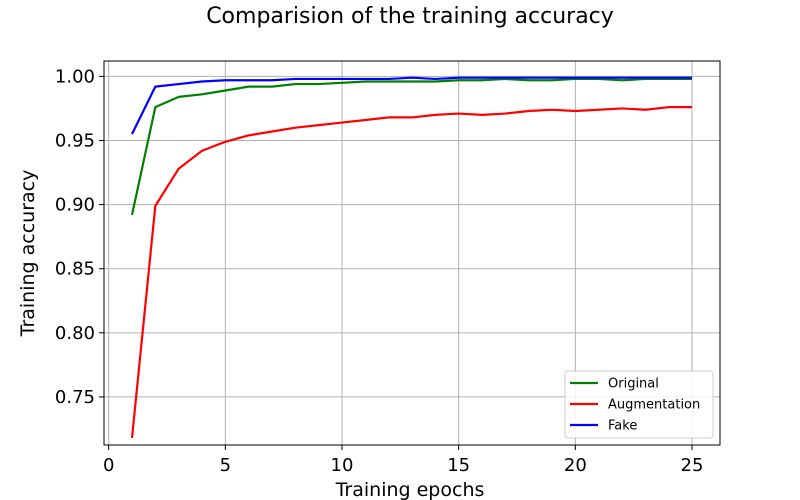 The width and height of the screenshot is (800, 500). Describe the element at coordinates (28, 254) in the screenshot. I see `y-axis-label: Training accuracy` at that location.